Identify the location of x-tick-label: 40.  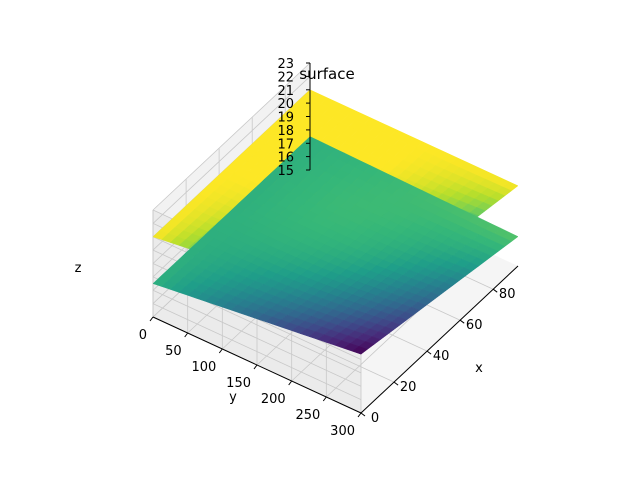
(441, 356).